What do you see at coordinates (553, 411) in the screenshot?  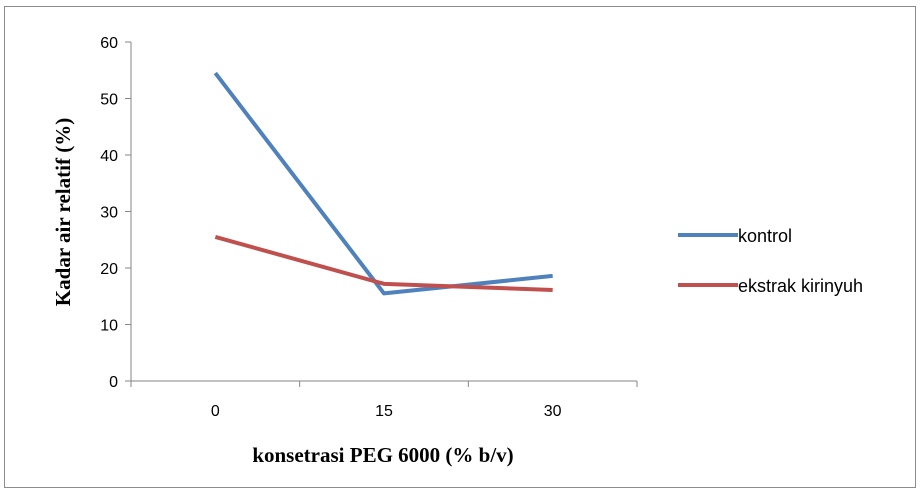 I see `x-tick-label: 30` at bounding box center [553, 411].